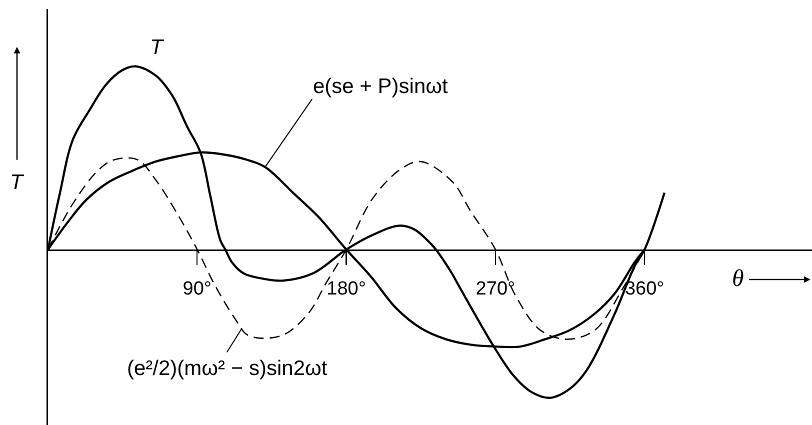 Image resolution: width=812 pixels, height=425 pixels. Describe the element at coordinates (346, 289) in the screenshot. I see `x-tick-label: 180°` at that location.